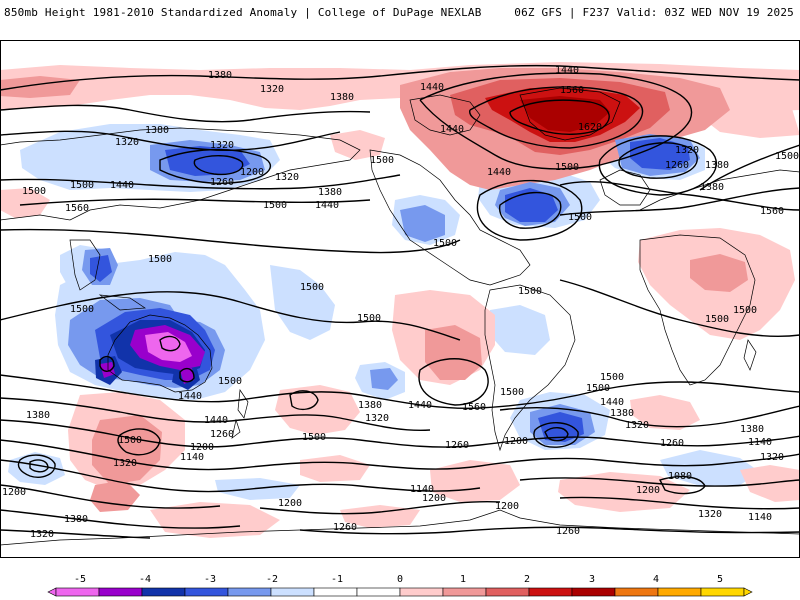  What do you see at coordinates (527, 579) in the screenshot?
I see `colorbar-tick: 2` at bounding box center [527, 579].